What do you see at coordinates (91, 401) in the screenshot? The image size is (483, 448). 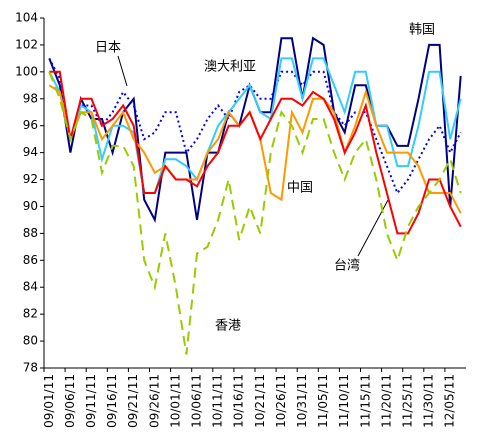 I see `x-tick-label: 09/11/11` at bounding box center [91, 401].